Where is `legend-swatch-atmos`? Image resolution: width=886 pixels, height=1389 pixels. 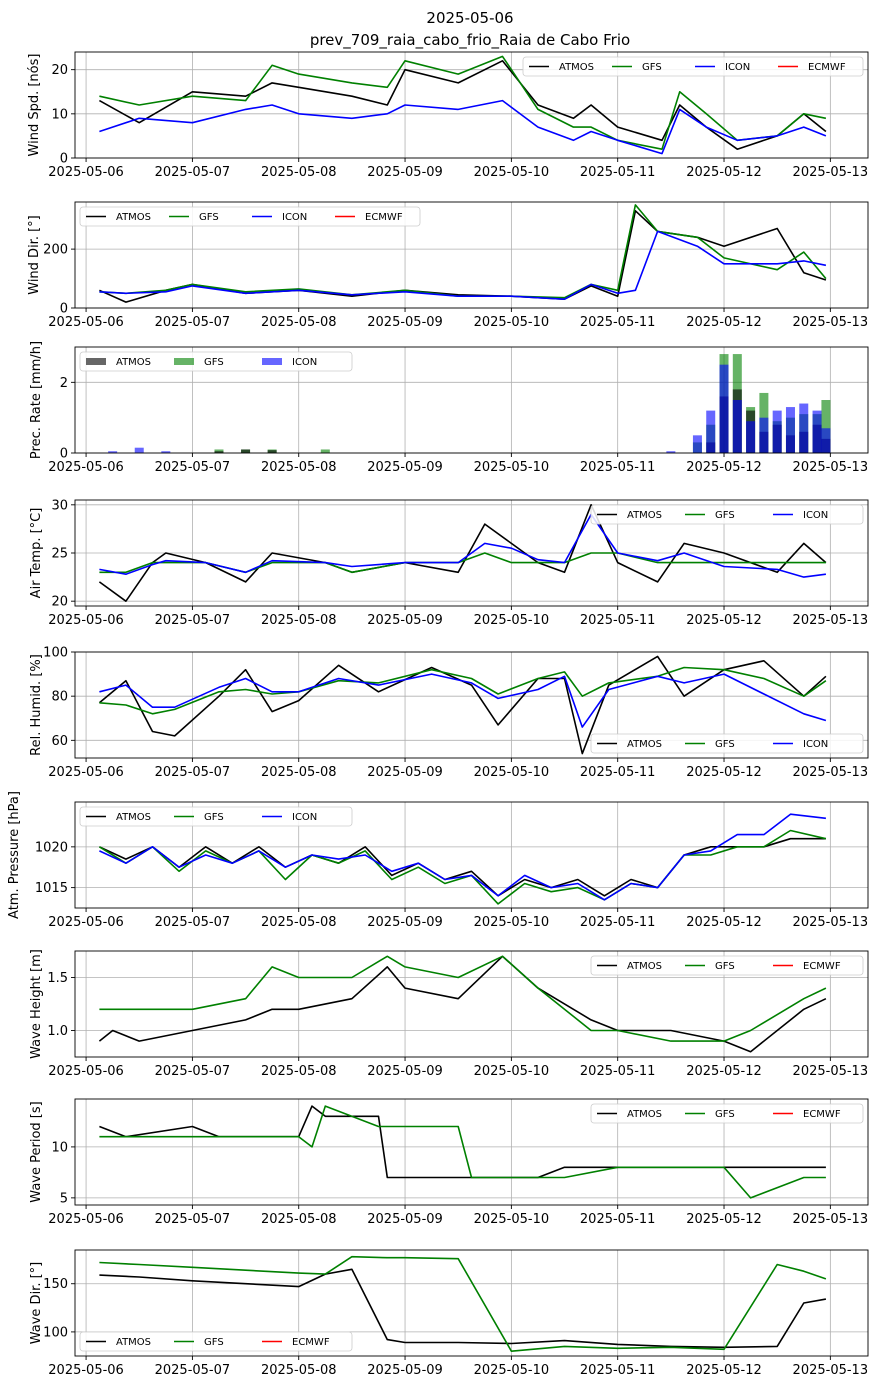
legend-swatch-atmos is located at coordinates (96, 361).